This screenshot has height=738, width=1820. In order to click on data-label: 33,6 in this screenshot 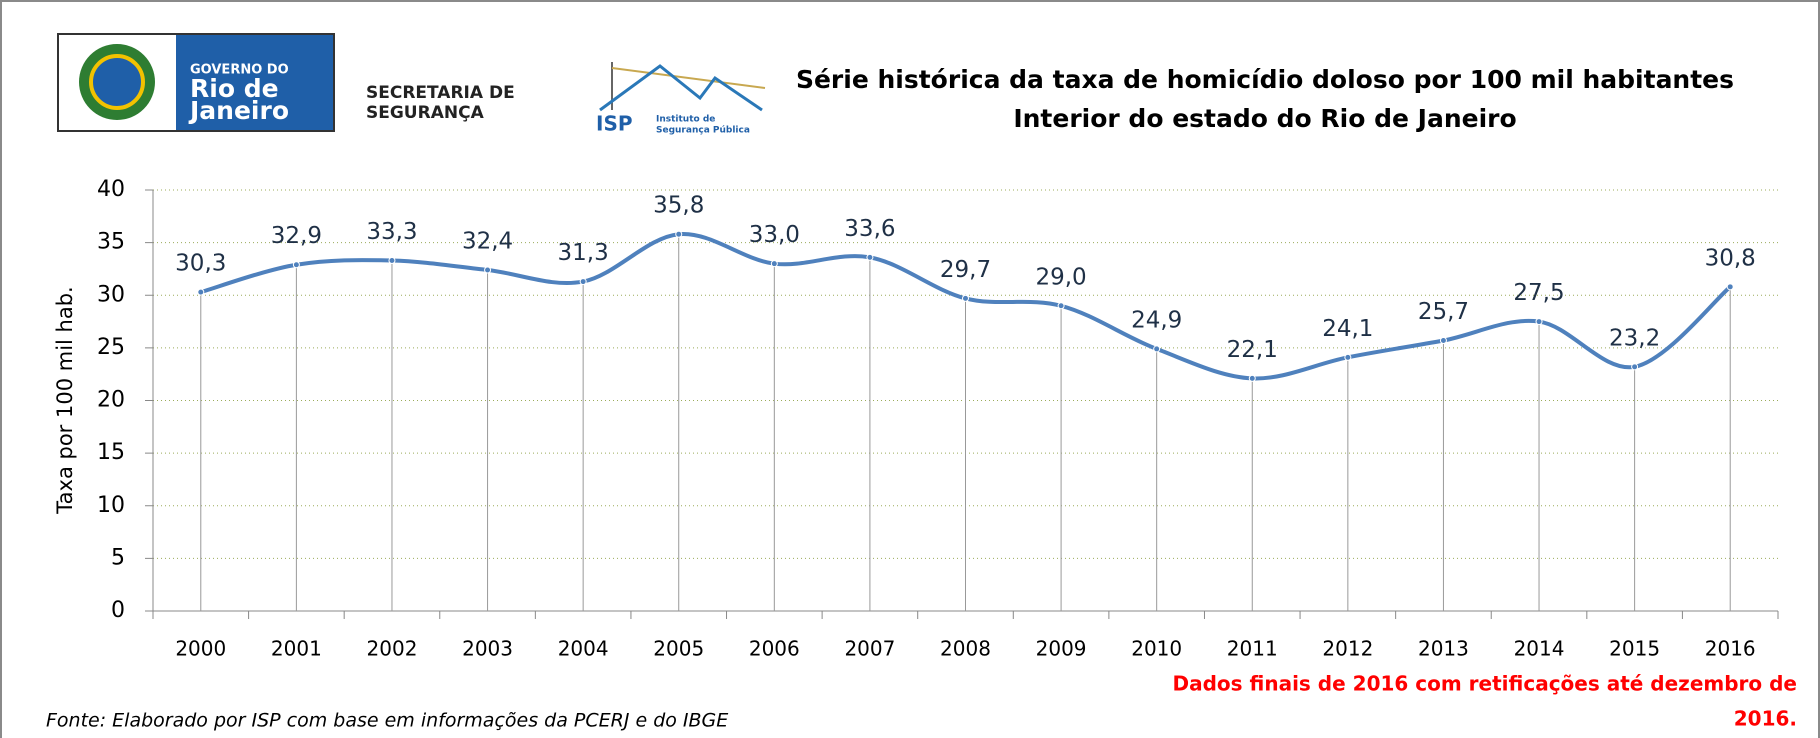, I will do `click(869, 229)`.